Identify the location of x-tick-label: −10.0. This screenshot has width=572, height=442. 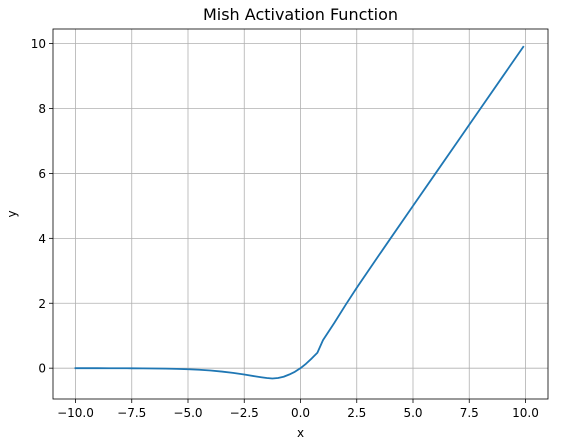
(75, 413).